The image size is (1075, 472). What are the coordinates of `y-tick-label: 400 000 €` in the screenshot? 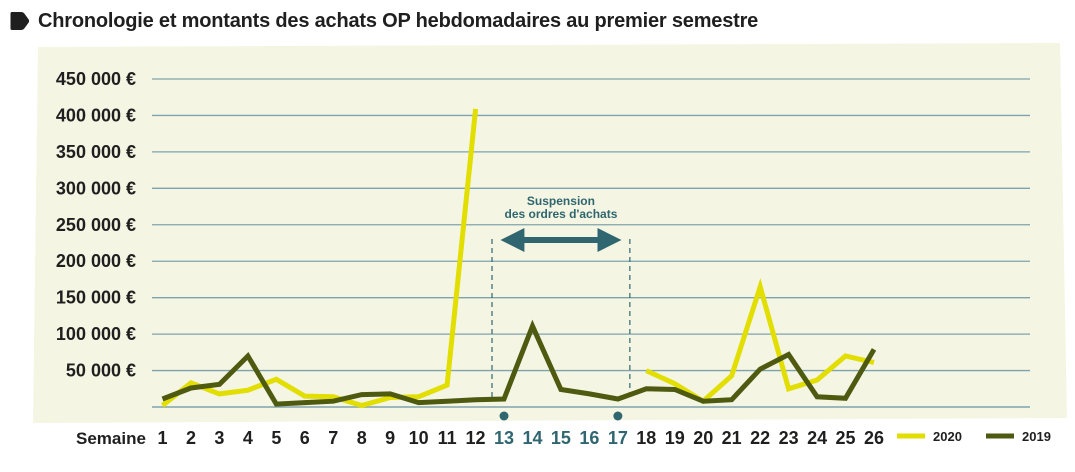 It's located at (96, 115).